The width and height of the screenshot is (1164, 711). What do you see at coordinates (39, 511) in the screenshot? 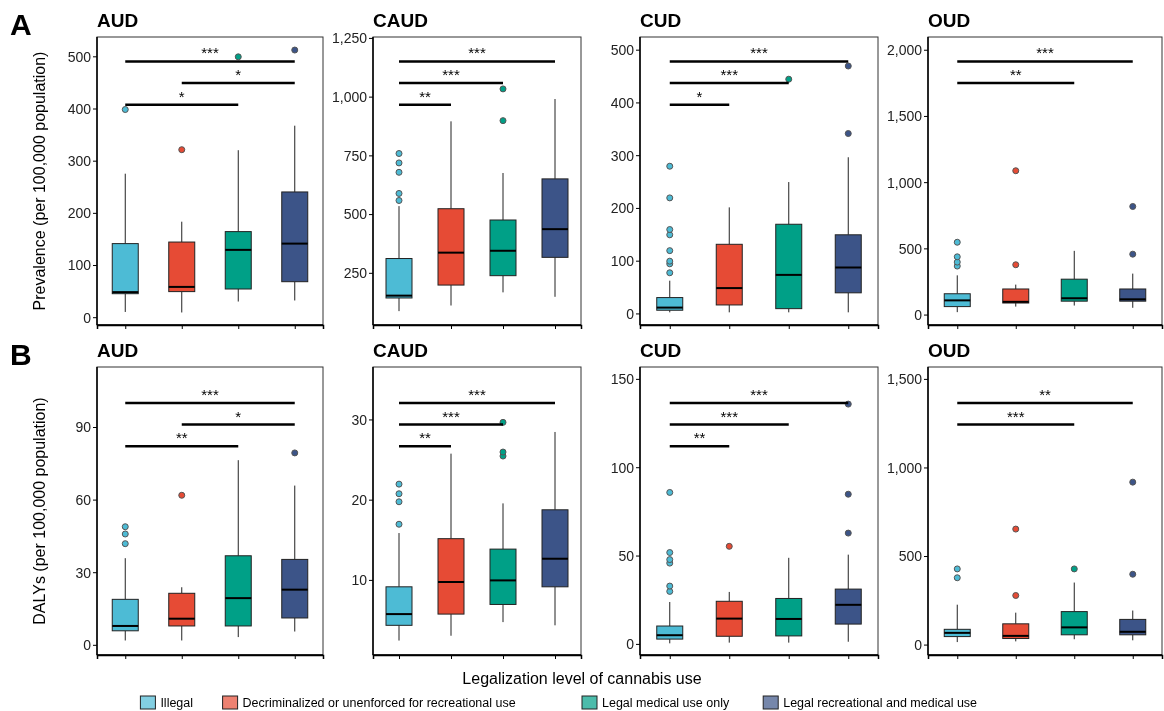
I see `y-axis-title: DALYs (per 100,000 population)` at bounding box center [39, 511].